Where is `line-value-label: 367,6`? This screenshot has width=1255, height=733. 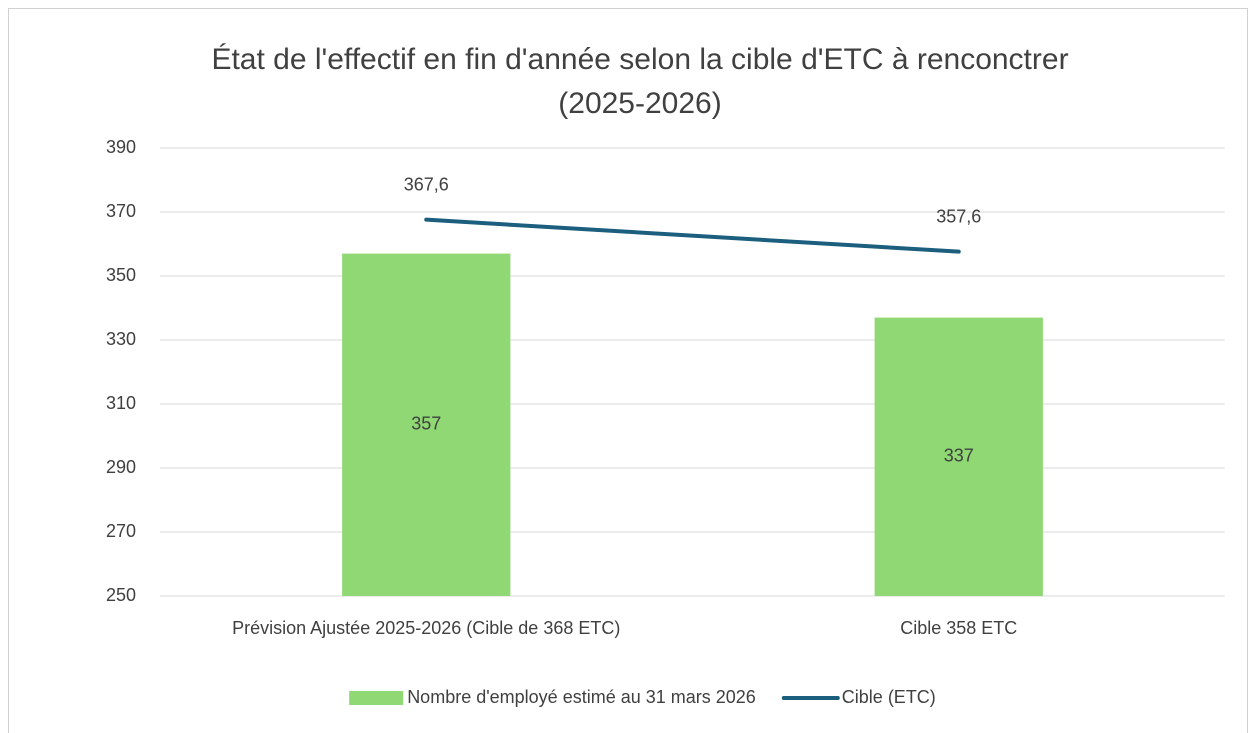
line-value-label: 367,6 is located at coordinates (426, 184).